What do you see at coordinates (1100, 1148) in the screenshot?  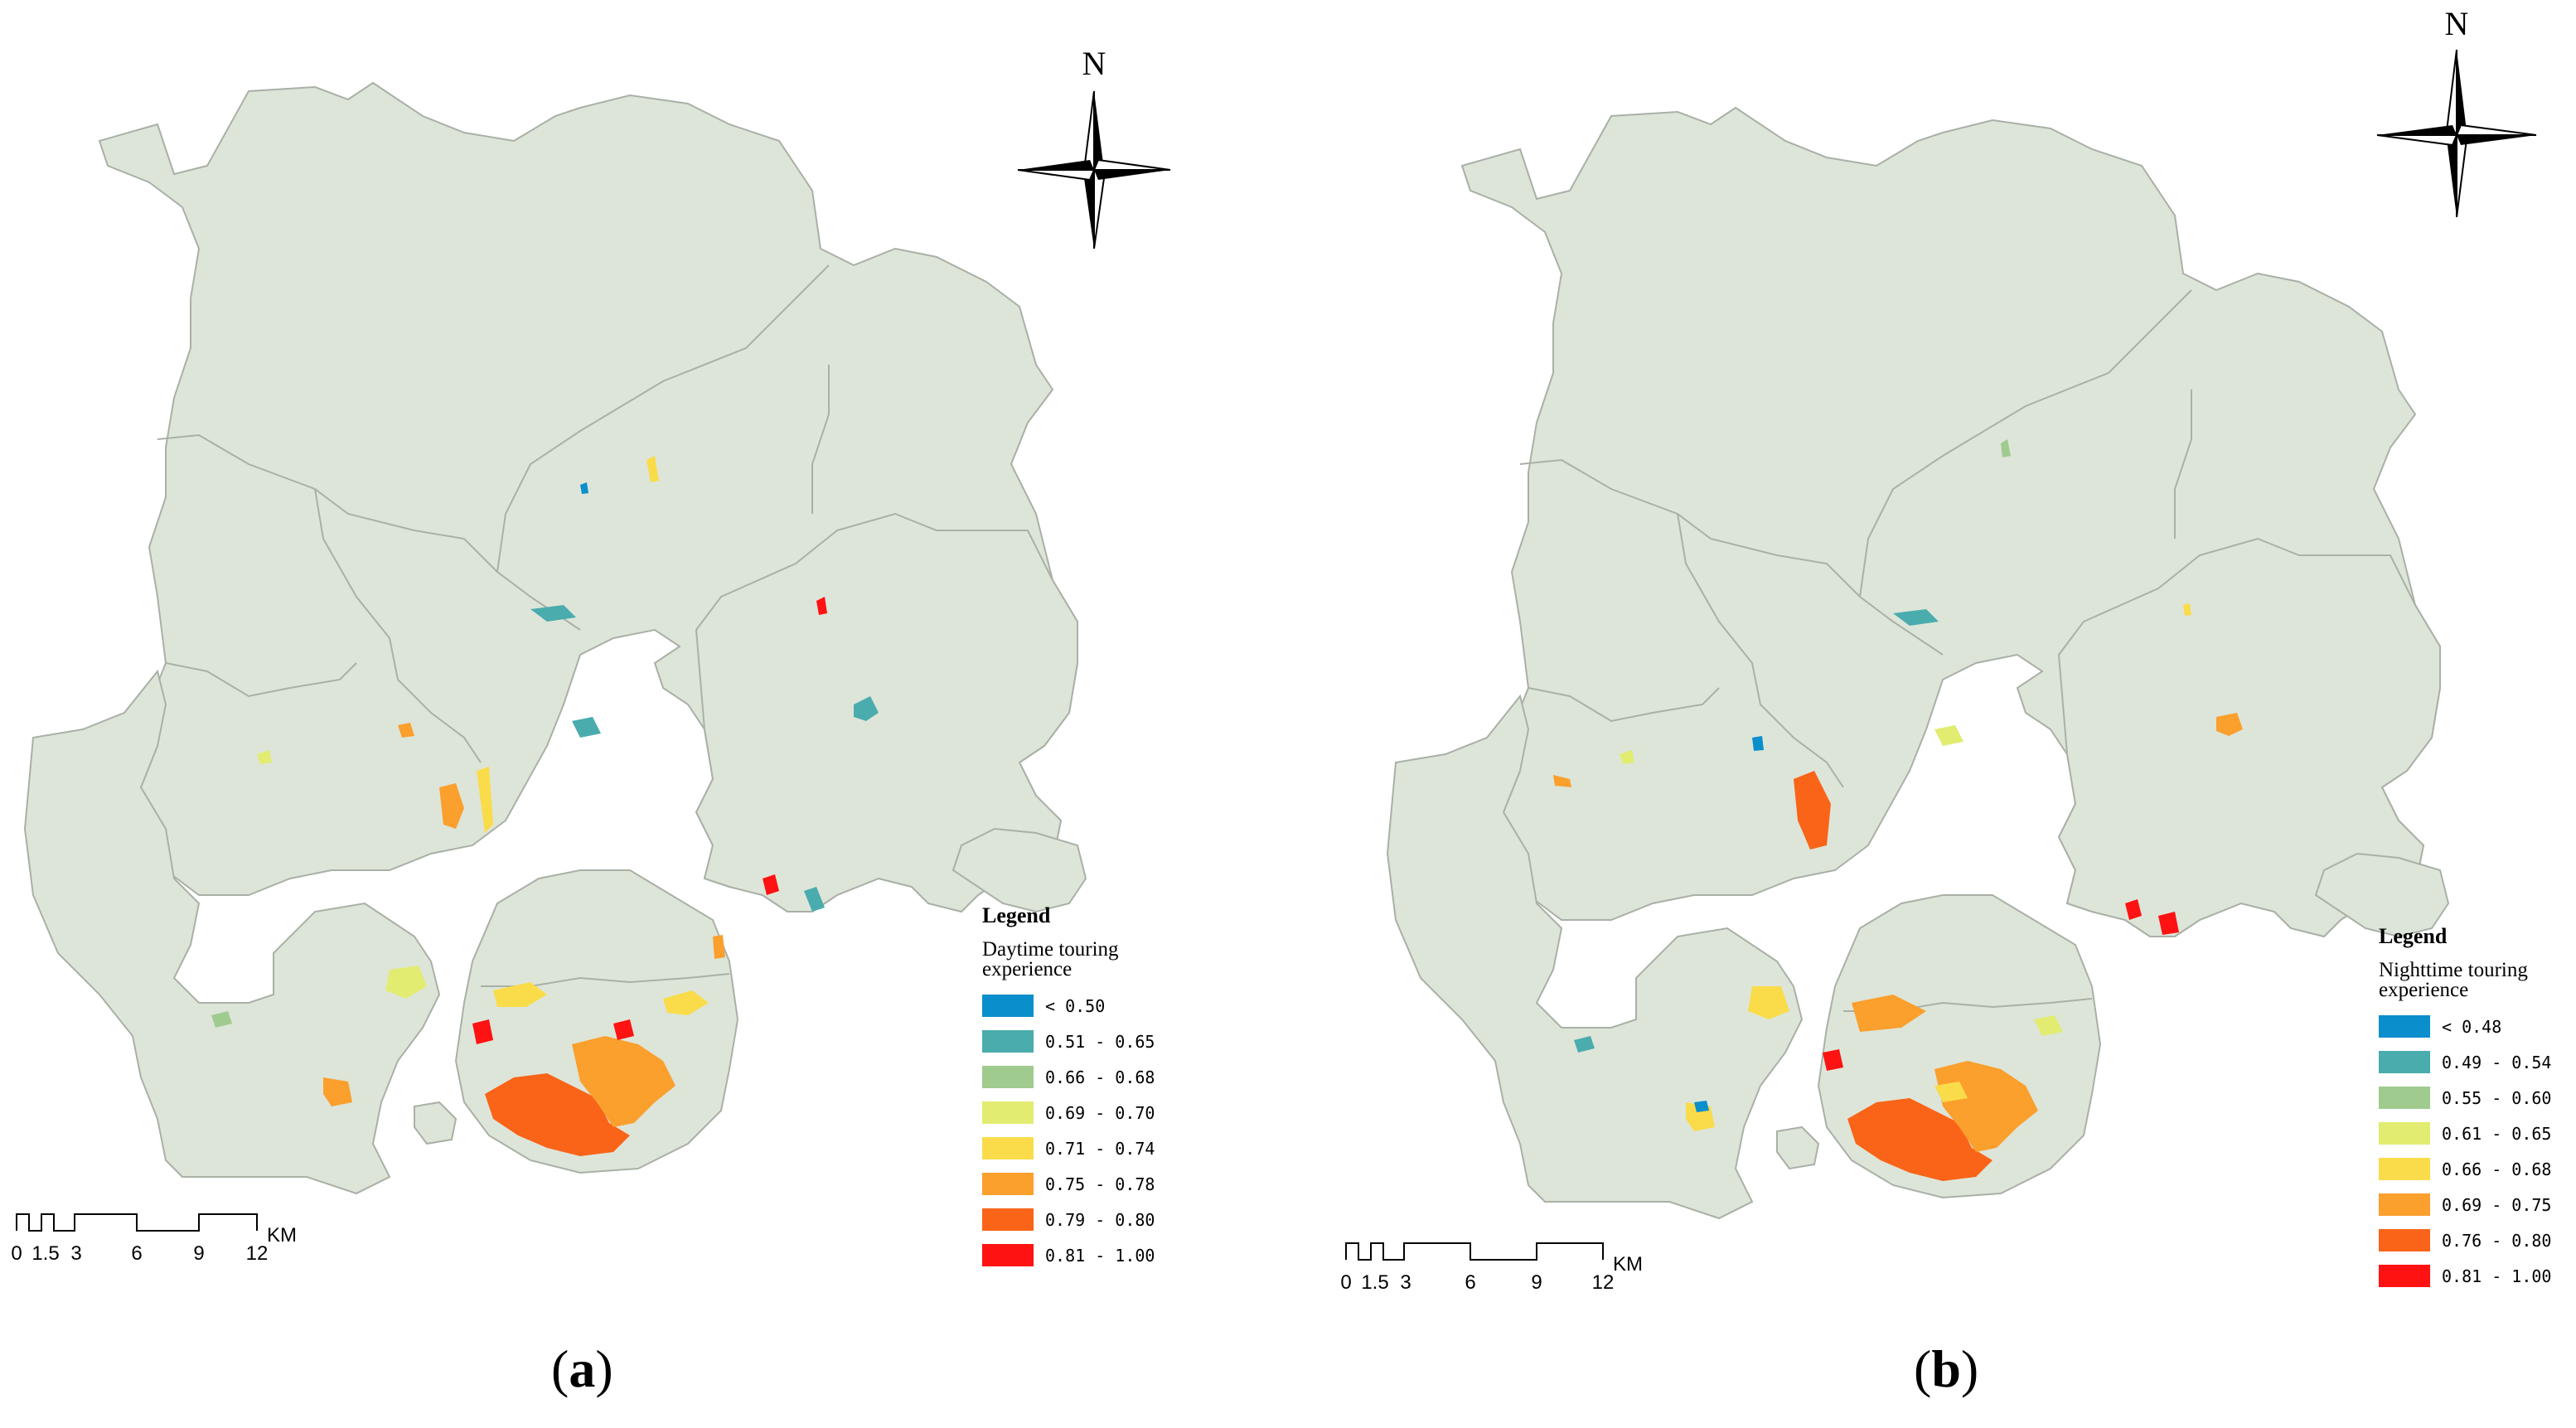 I see `legend-label: 0.71 - 0.74` at bounding box center [1100, 1148].